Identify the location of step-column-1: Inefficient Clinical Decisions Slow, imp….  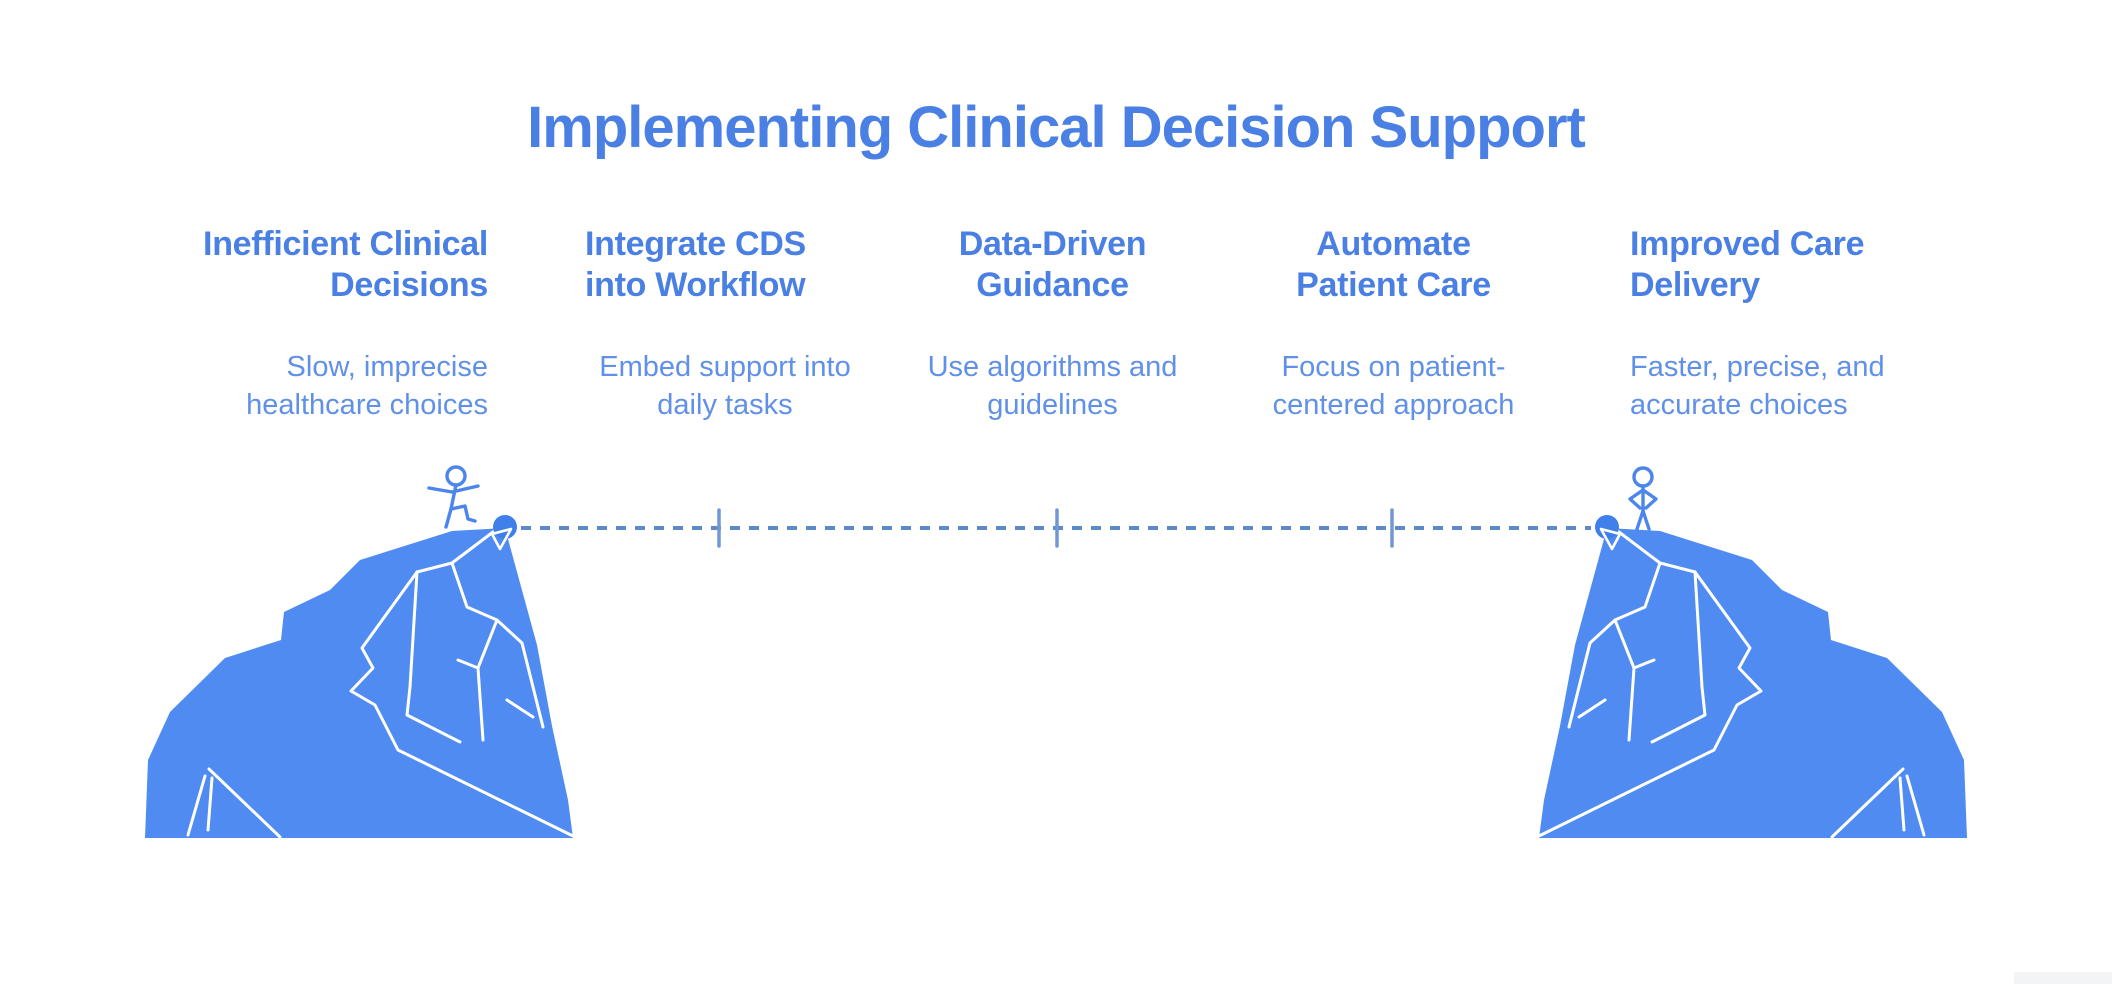
(288, 324).